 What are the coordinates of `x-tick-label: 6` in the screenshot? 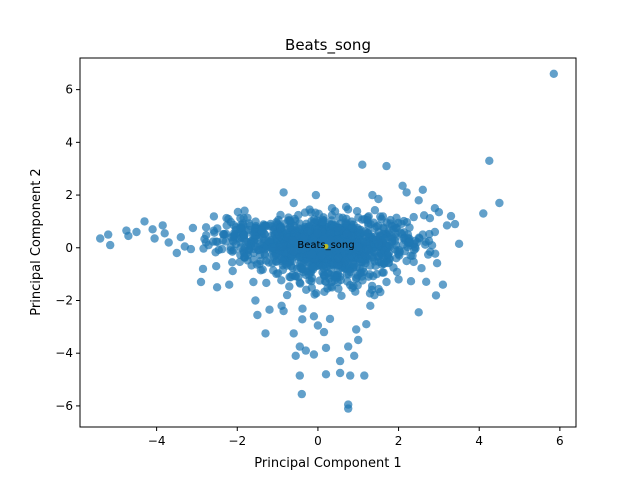 It's located at (560, 441).